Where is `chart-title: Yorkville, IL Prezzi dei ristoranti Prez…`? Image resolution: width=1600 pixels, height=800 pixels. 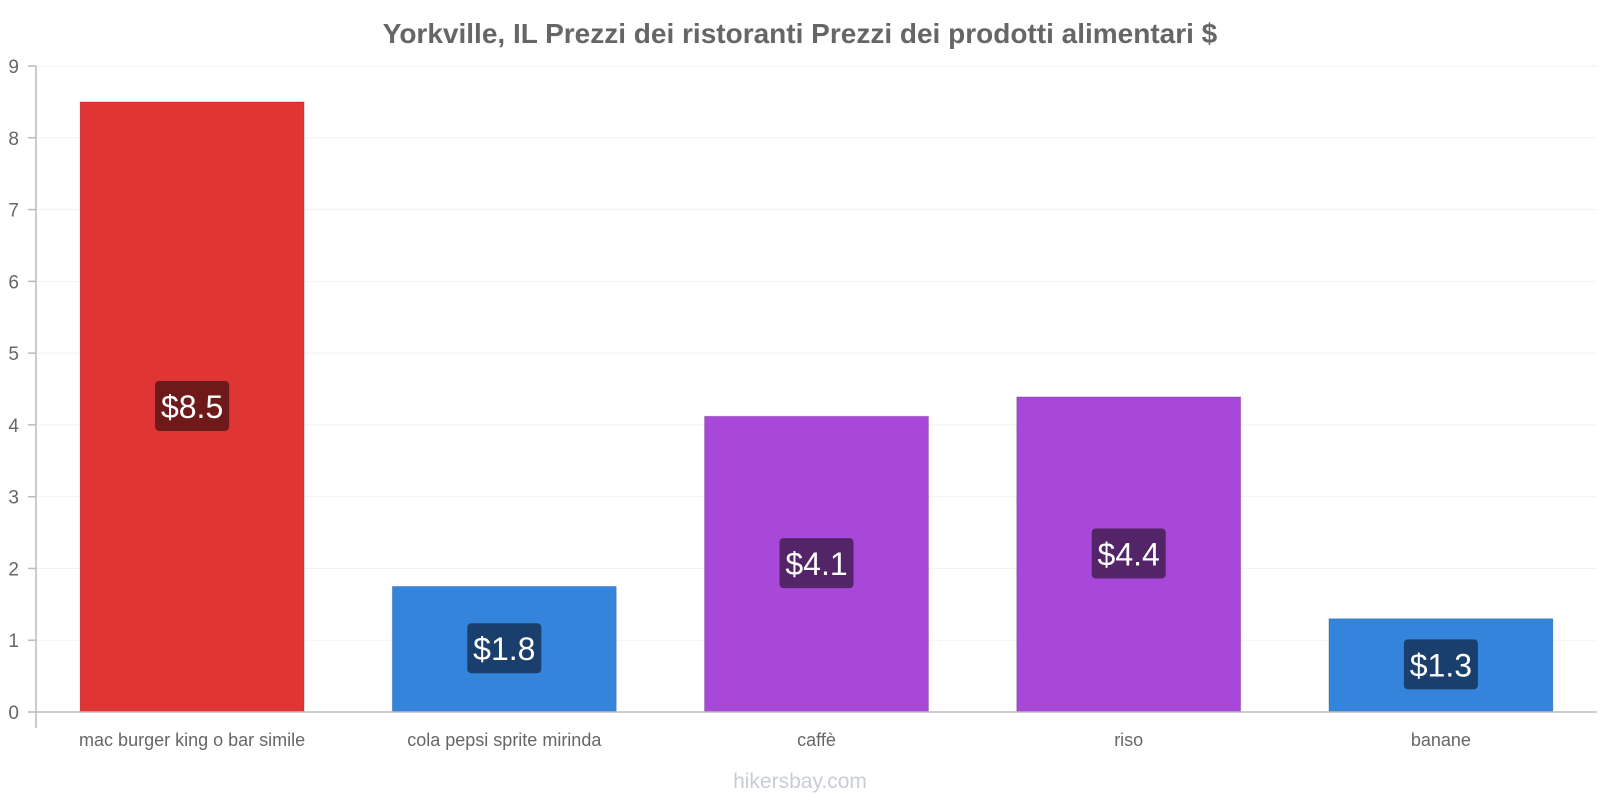
chart-title: Yorkville, IL Prezzi dei ristoranti Prez… is located at coordinates (800, 33).